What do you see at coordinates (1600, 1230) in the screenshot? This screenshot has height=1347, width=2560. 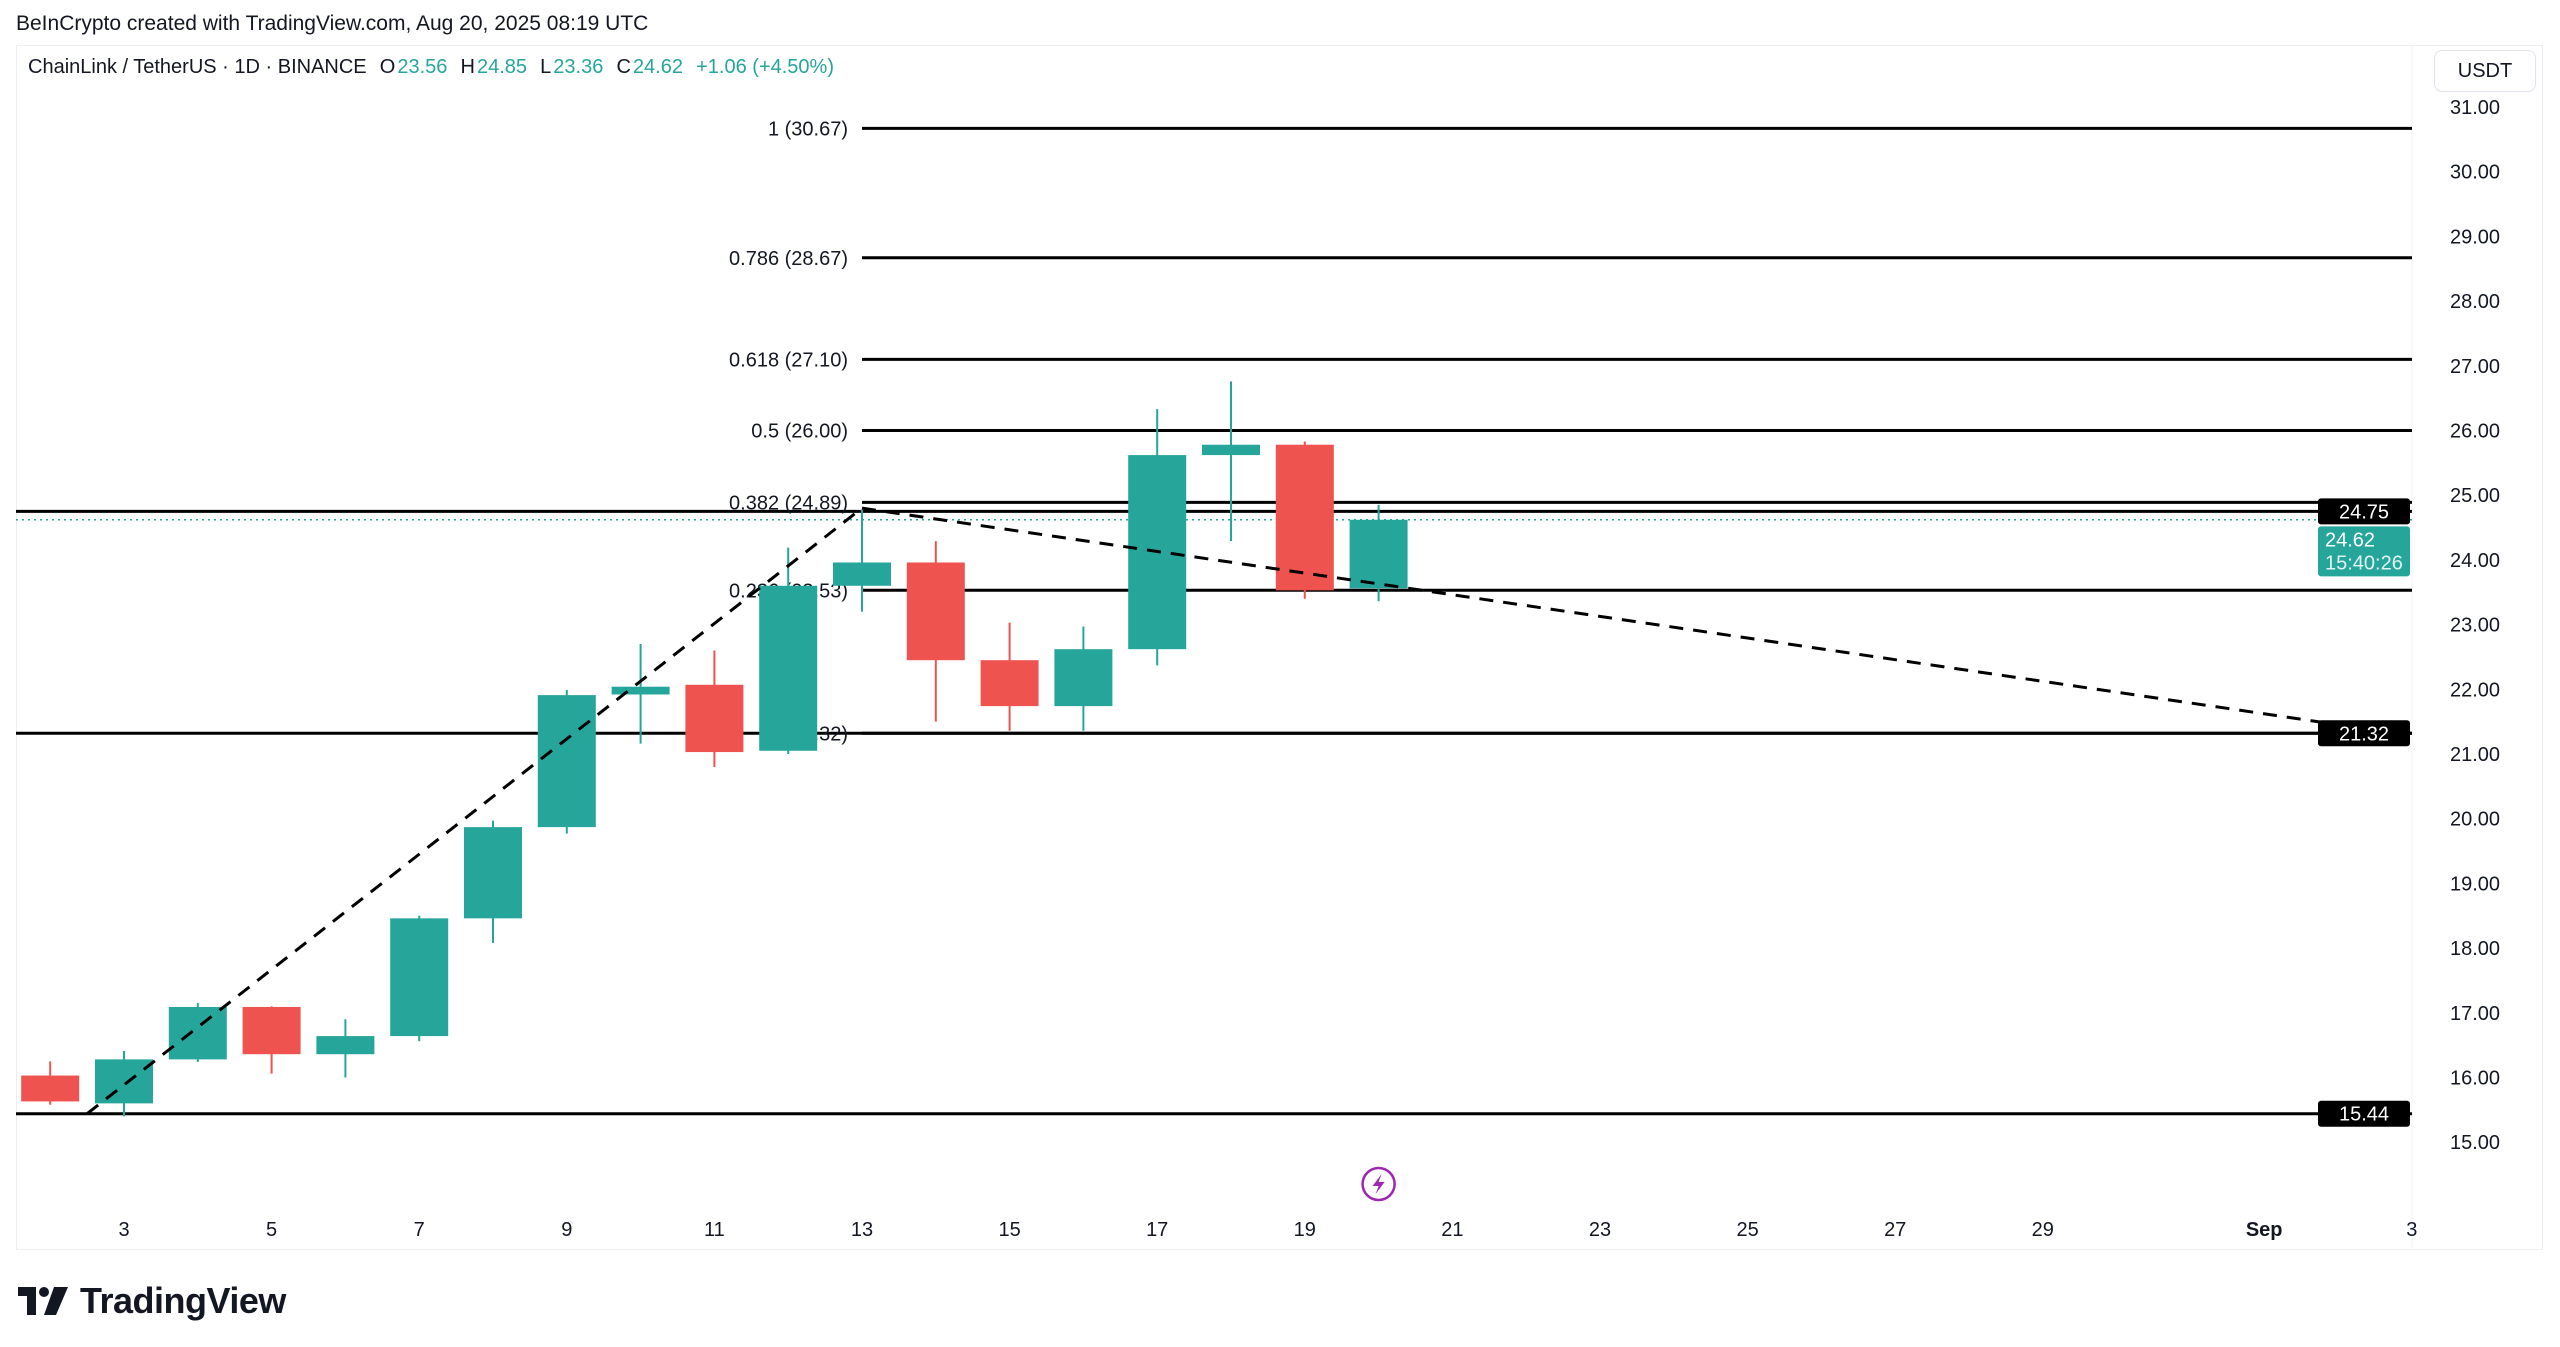 I see `x-tick-label: 23` at bounding box center [1600, 1230].